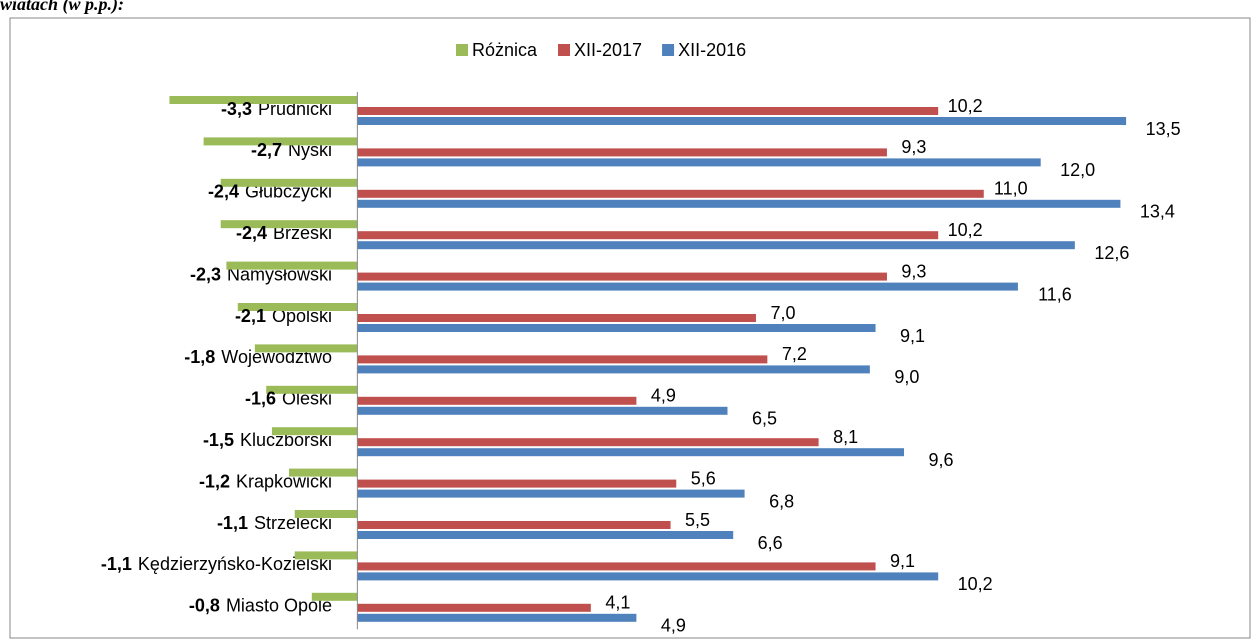 This screenshot has height=644, width=1258. What do you see at coordinates (1163, 129) in the screenshot?
I see `value-label: 13,5` at bounding box center [1163, 129].